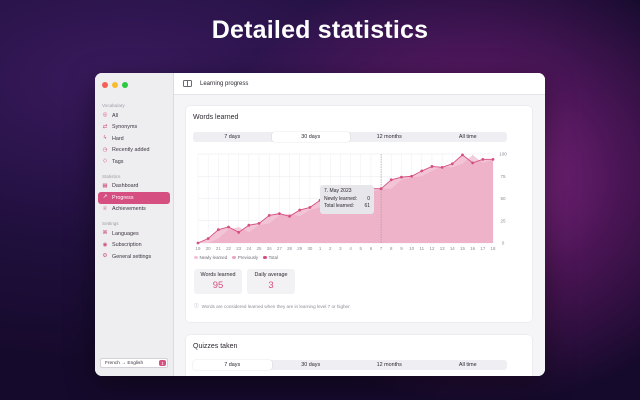 Image resolution: width=640 pixels, height=400 pixels. Describe the element at coordinates (123, 197) in the screenshot. I see `sidebar-item-label: Progress` at that location.